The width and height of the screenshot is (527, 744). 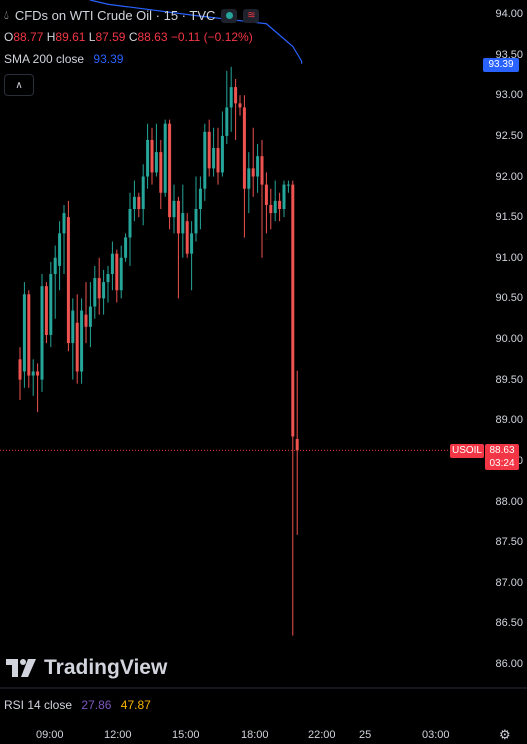 What do you see at coordinates (502, 463) in the screenshot?
I see `bar-countdown: 03:24` at bounding box center [502, 463].